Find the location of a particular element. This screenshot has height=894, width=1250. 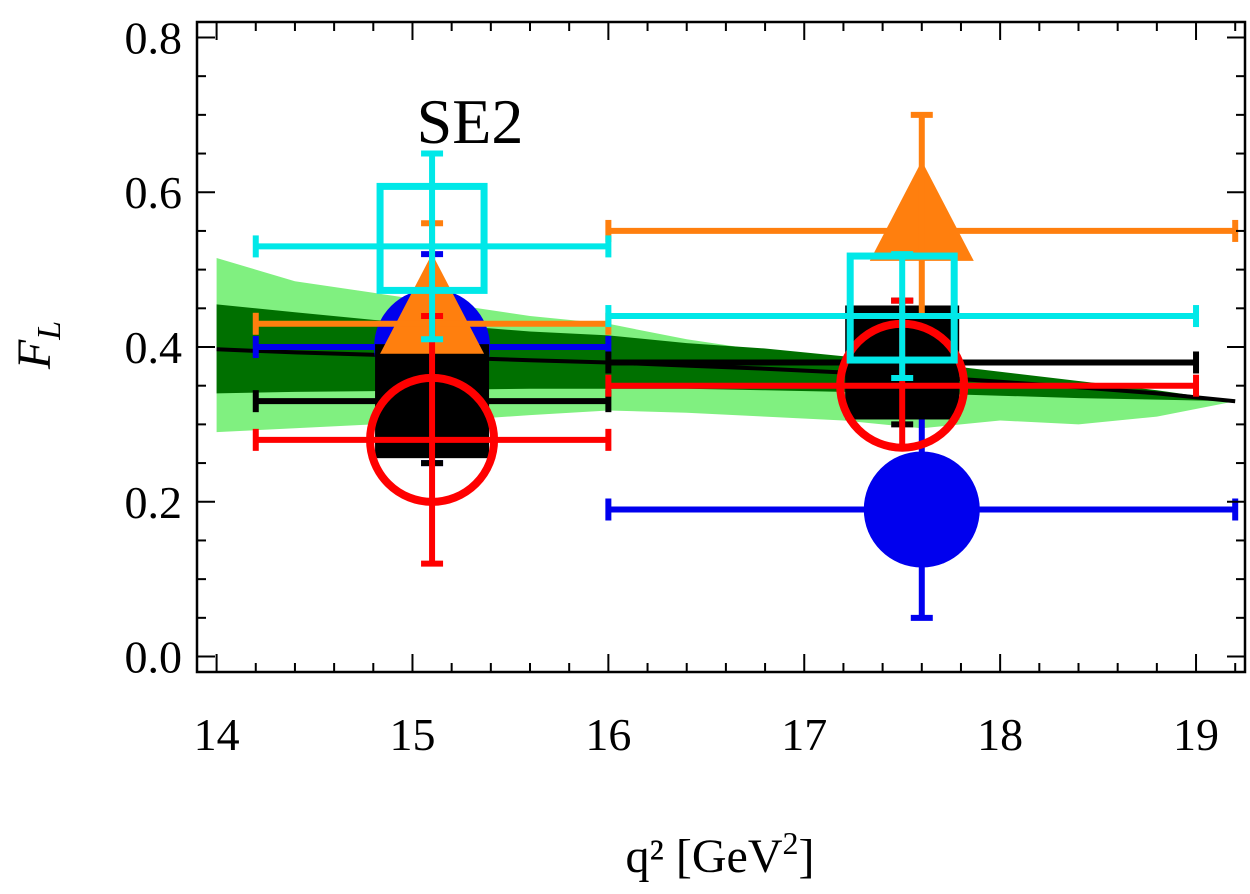

y-tick-label: 0.8 is located at coordinates (154, 37).